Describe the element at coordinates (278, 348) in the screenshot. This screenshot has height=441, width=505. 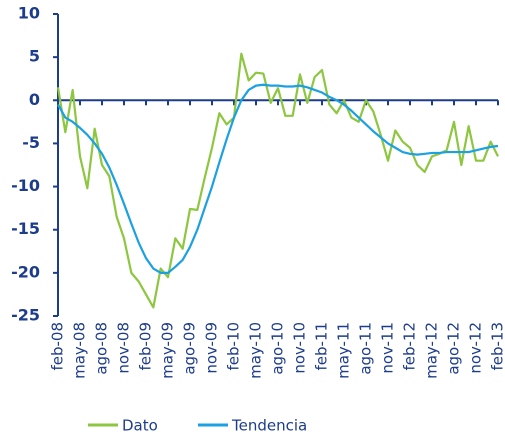
I see `x-tick-label: ago-10` at that location.